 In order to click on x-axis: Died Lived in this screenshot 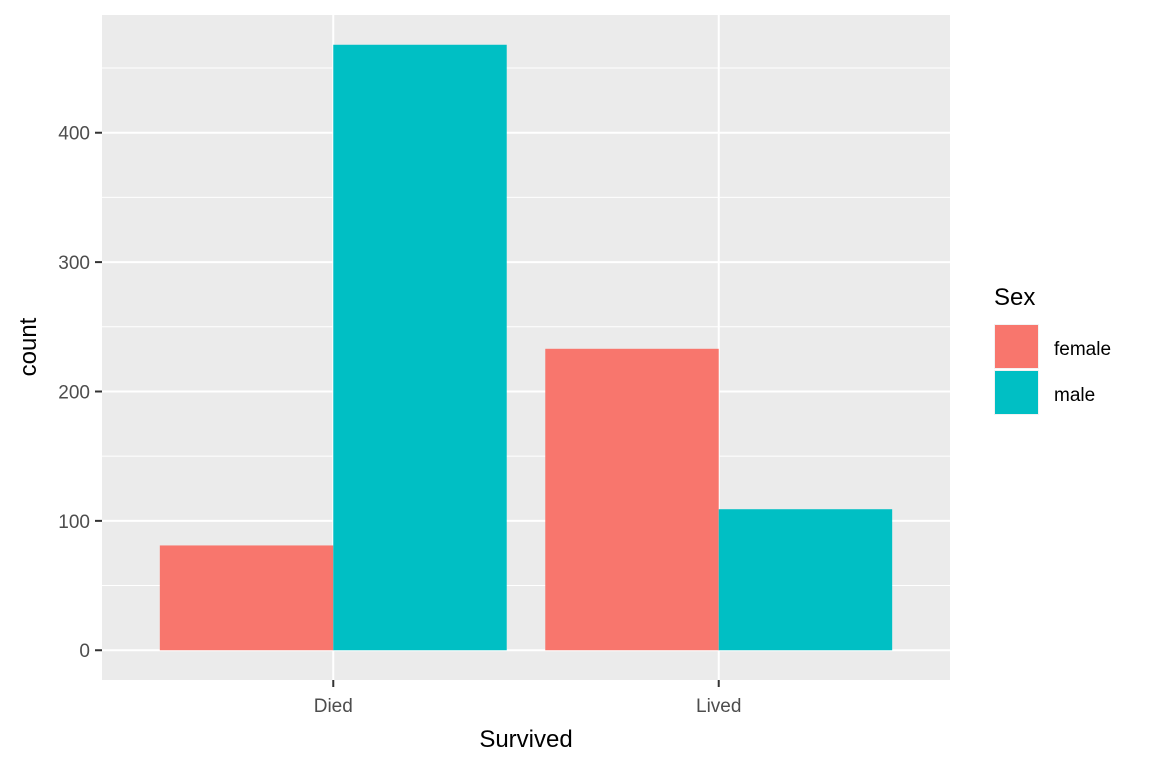, I will do `click(527, 698)`.